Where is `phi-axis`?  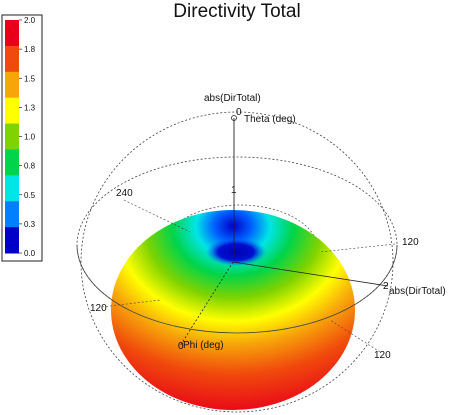
phi-axis is located at coordinates (206, 304).